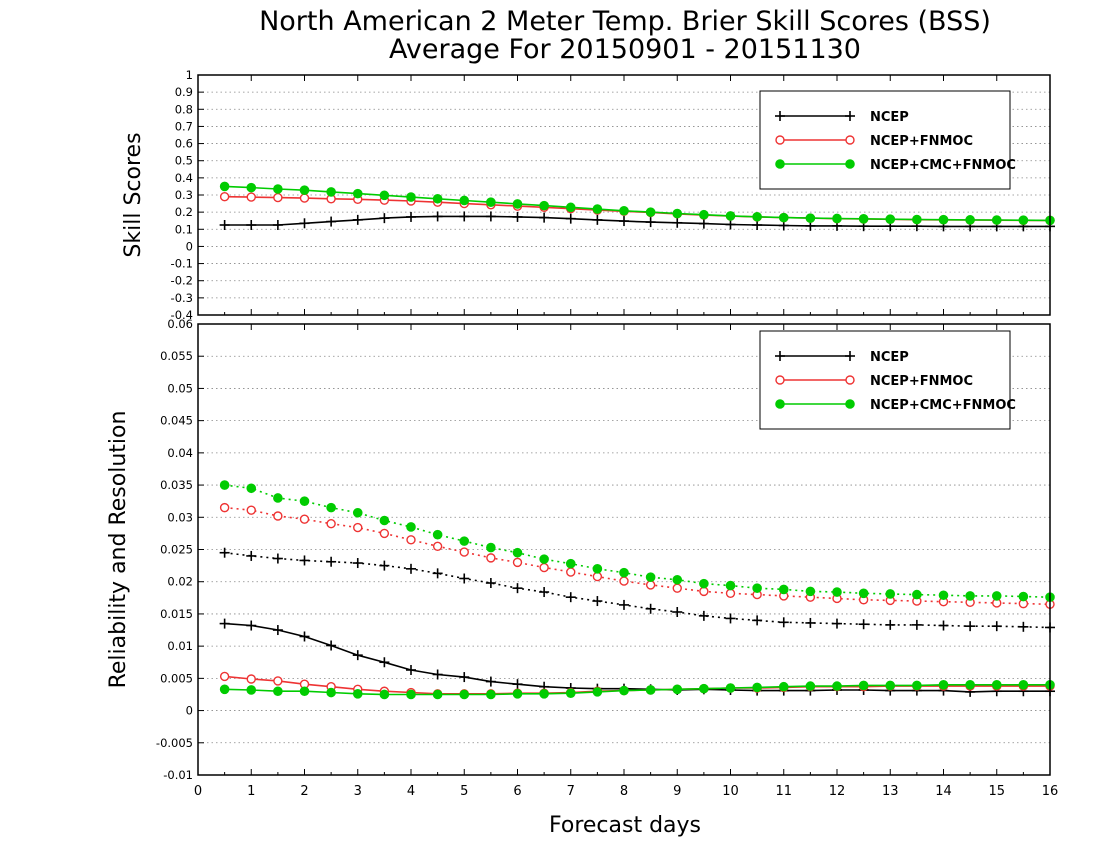 This screenshot has height=850, width=1100. Describe the element at coordinates (184, 92) in the screenshot. I see `y-tick-label: 0.9` at that location.